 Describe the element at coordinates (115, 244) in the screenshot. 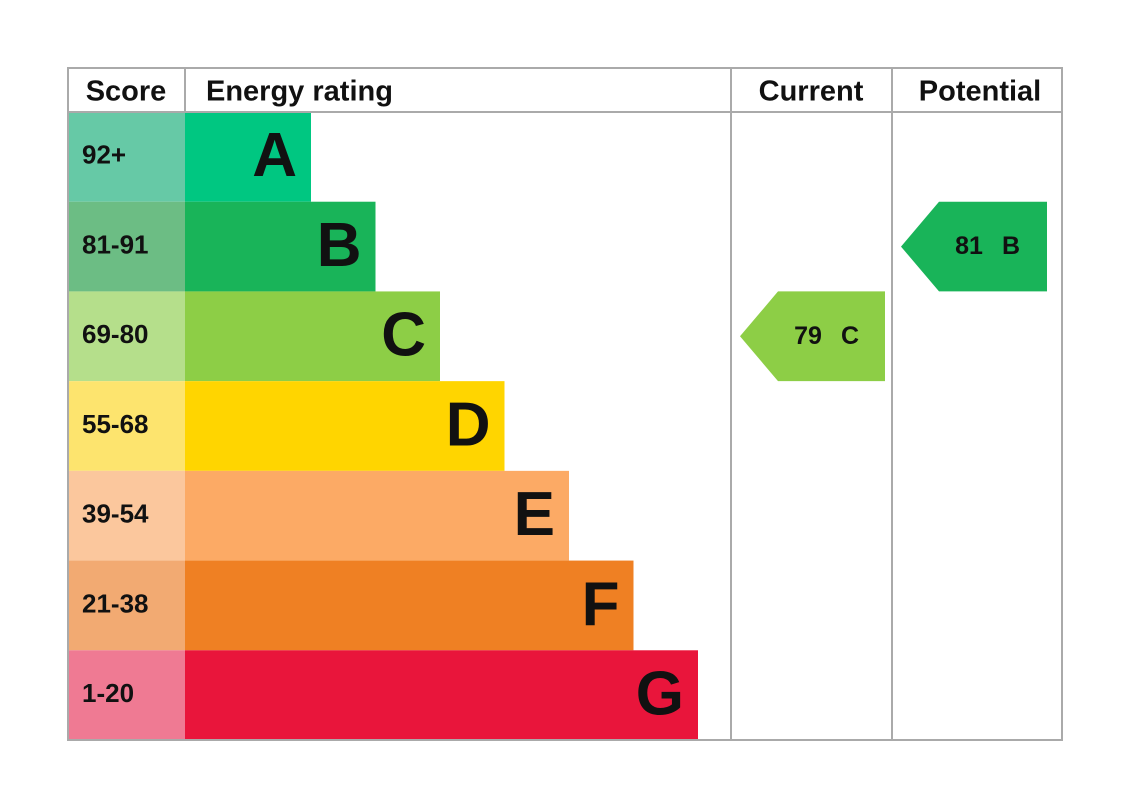

I see `score-range: 81-91` at that location.